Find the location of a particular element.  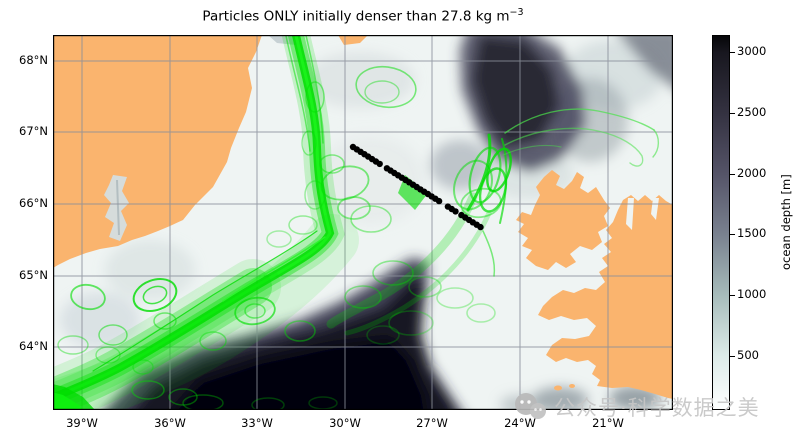

colorbar-tick-2000: 2000 is located at coordinates (752, 173).